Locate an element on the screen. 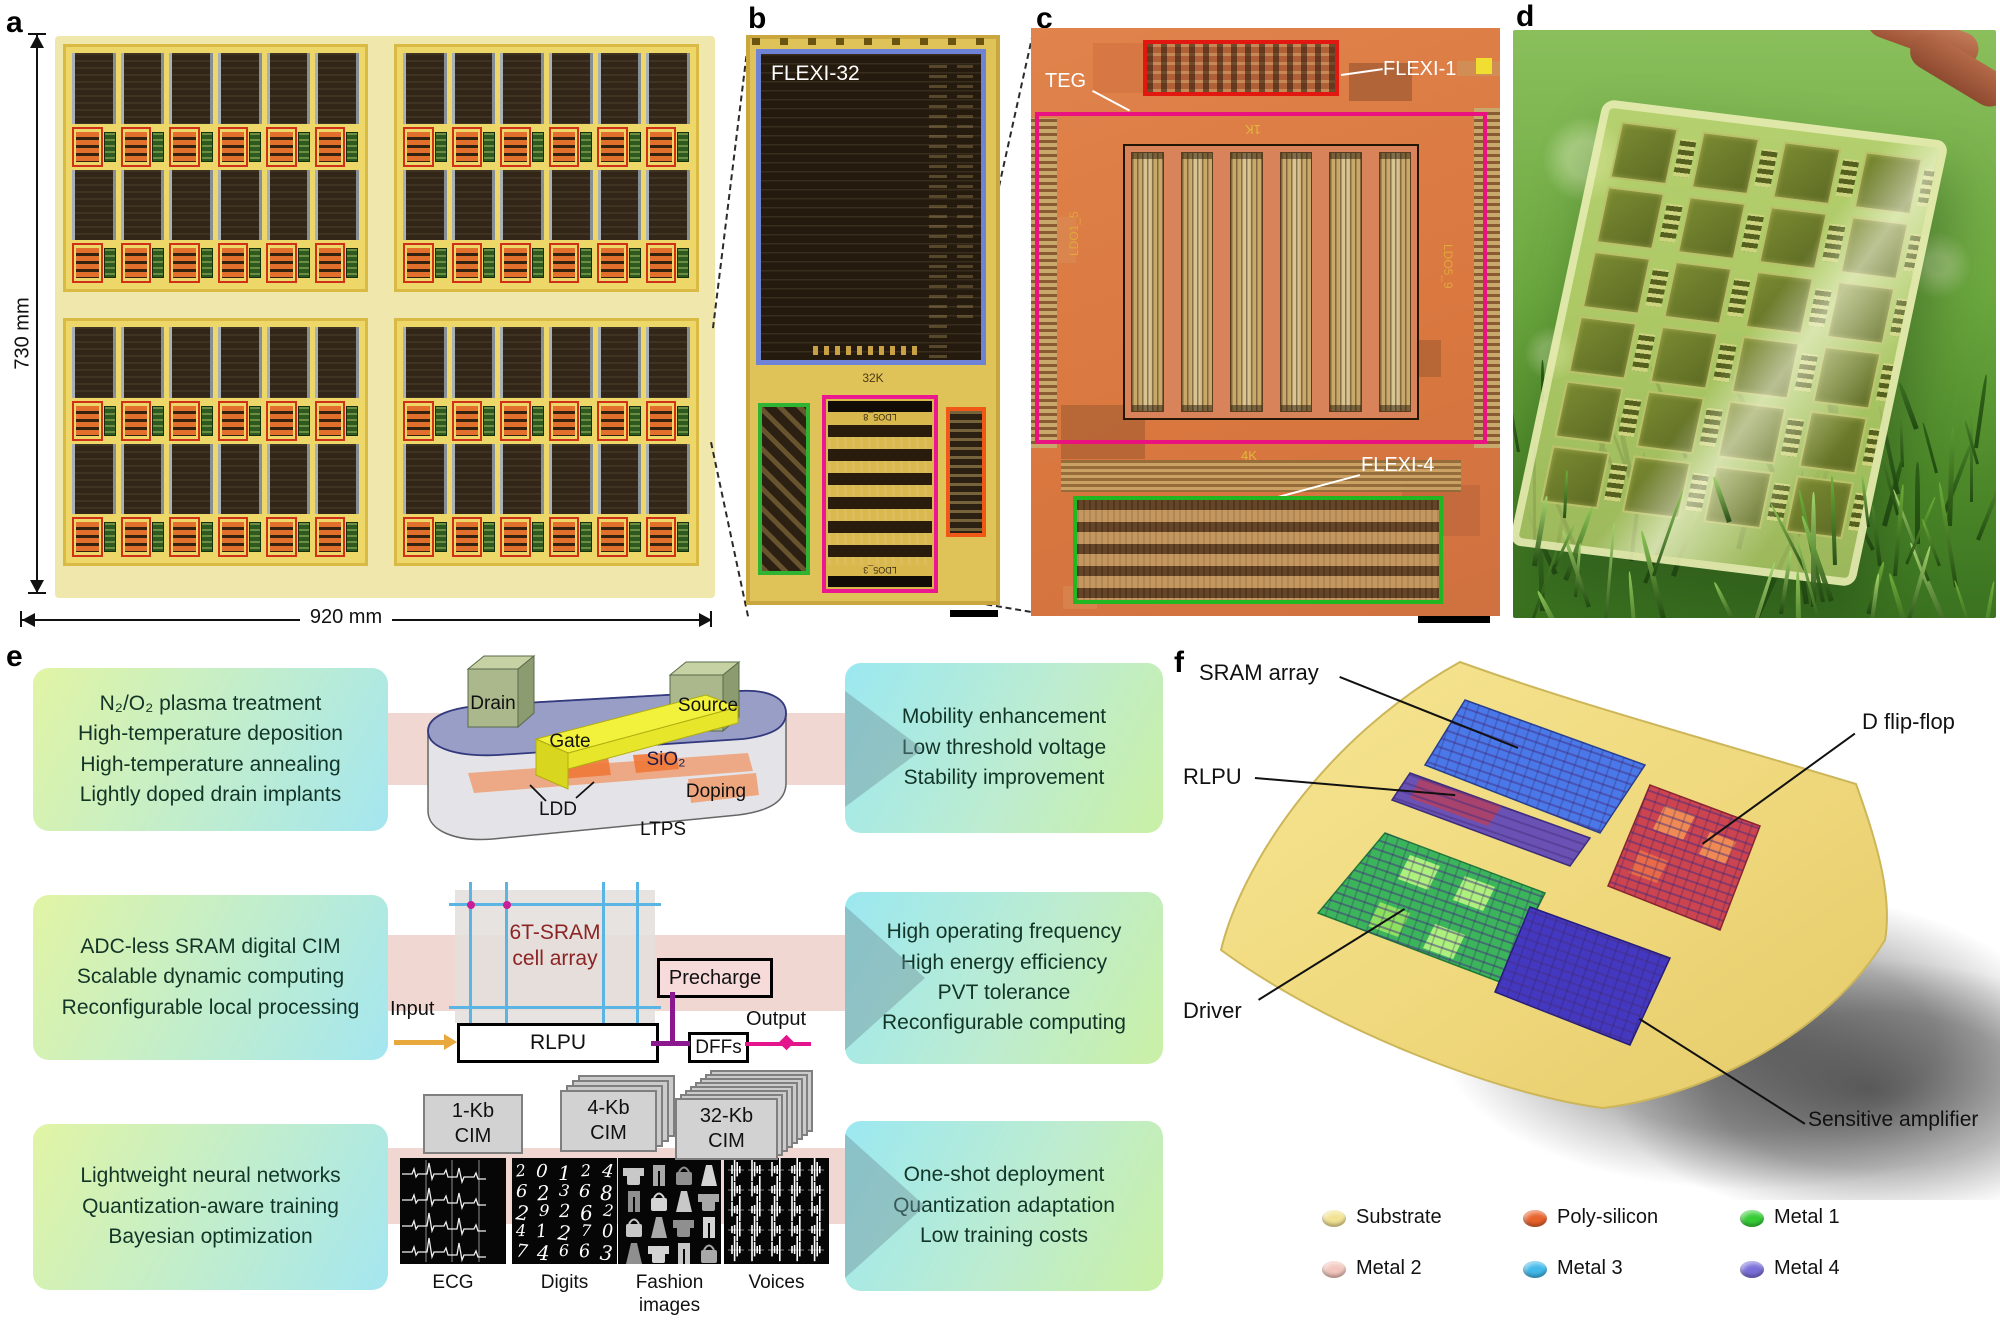  source-label: Source is located at coordinates (708, 705).